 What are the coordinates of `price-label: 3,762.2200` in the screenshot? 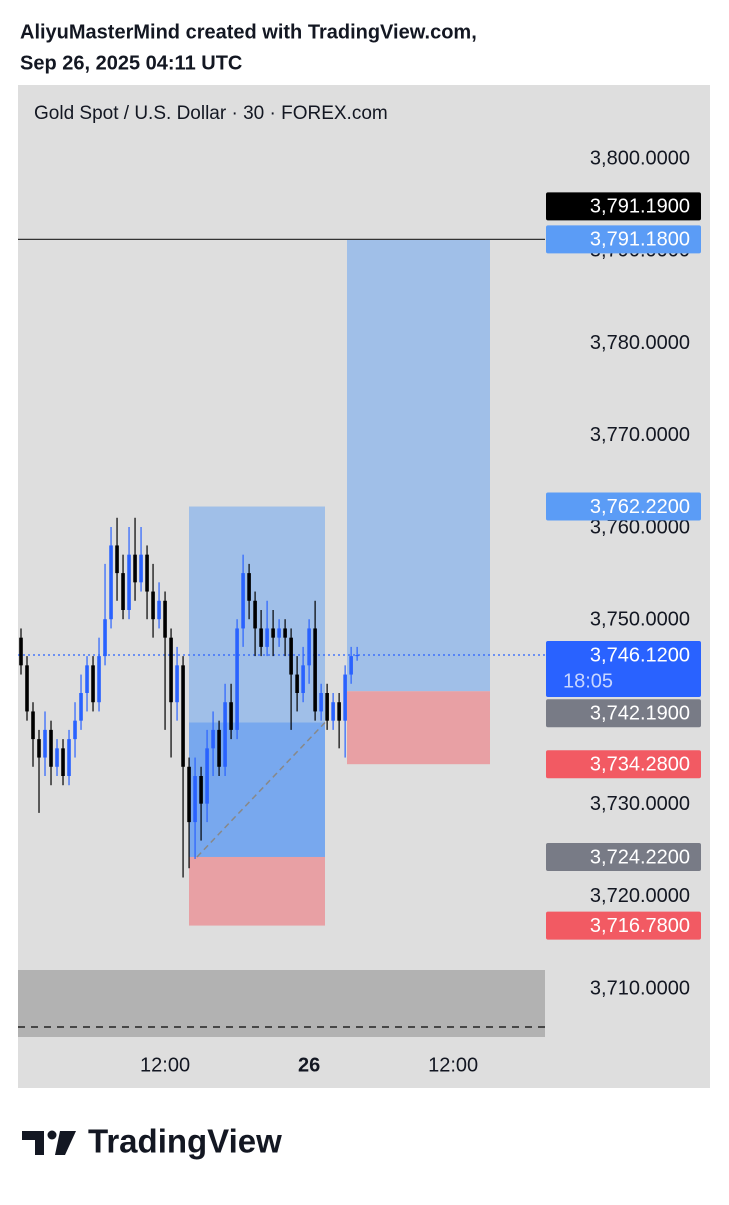 It's located at (640, 507).